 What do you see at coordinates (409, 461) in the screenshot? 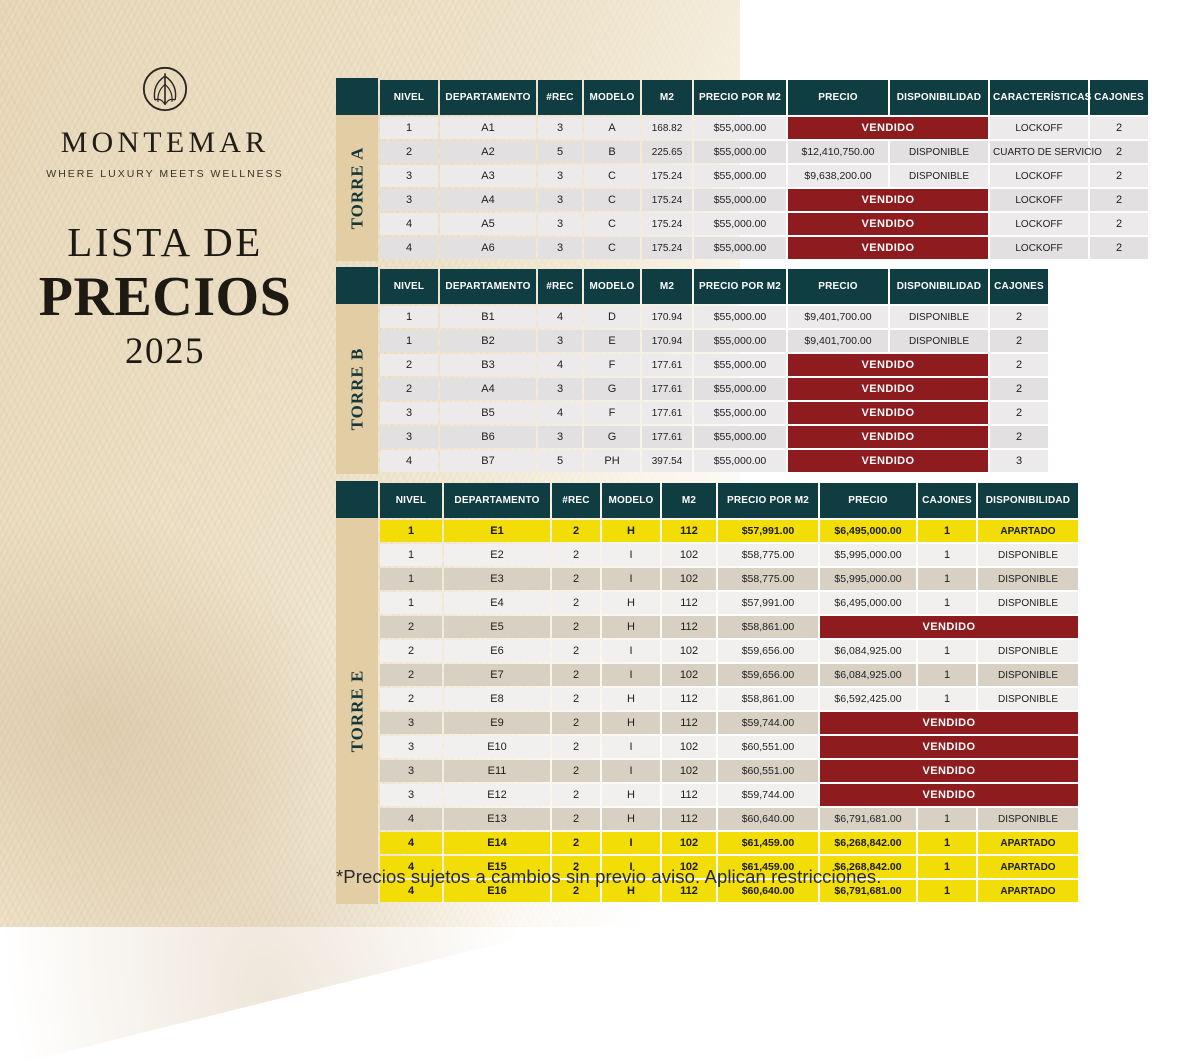
I see `cell-nivel: 4` at bounding box center [409, 461].